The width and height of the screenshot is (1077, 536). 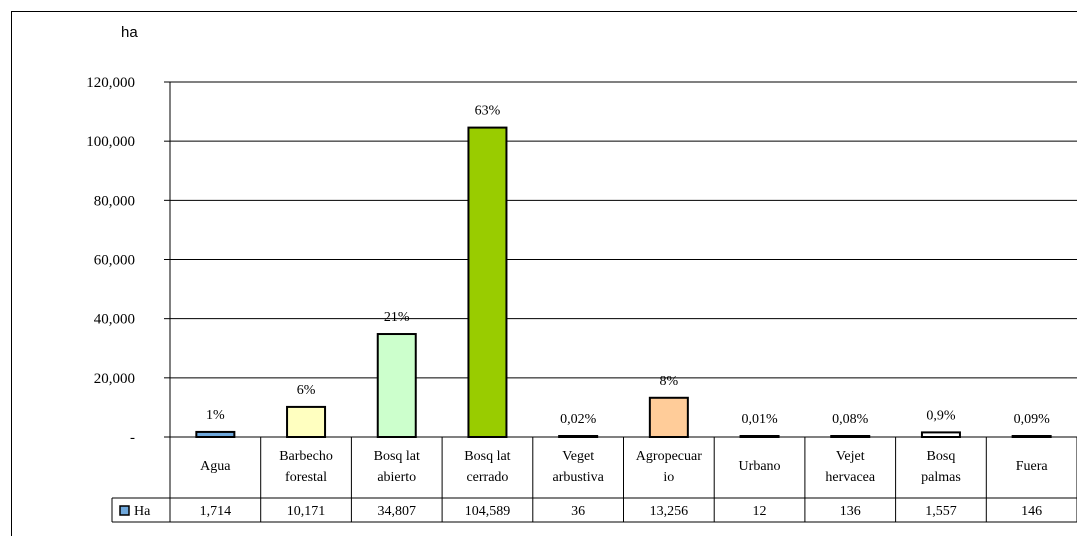 I want to click on x-category-label: abierto, so click(x=396, y=477).